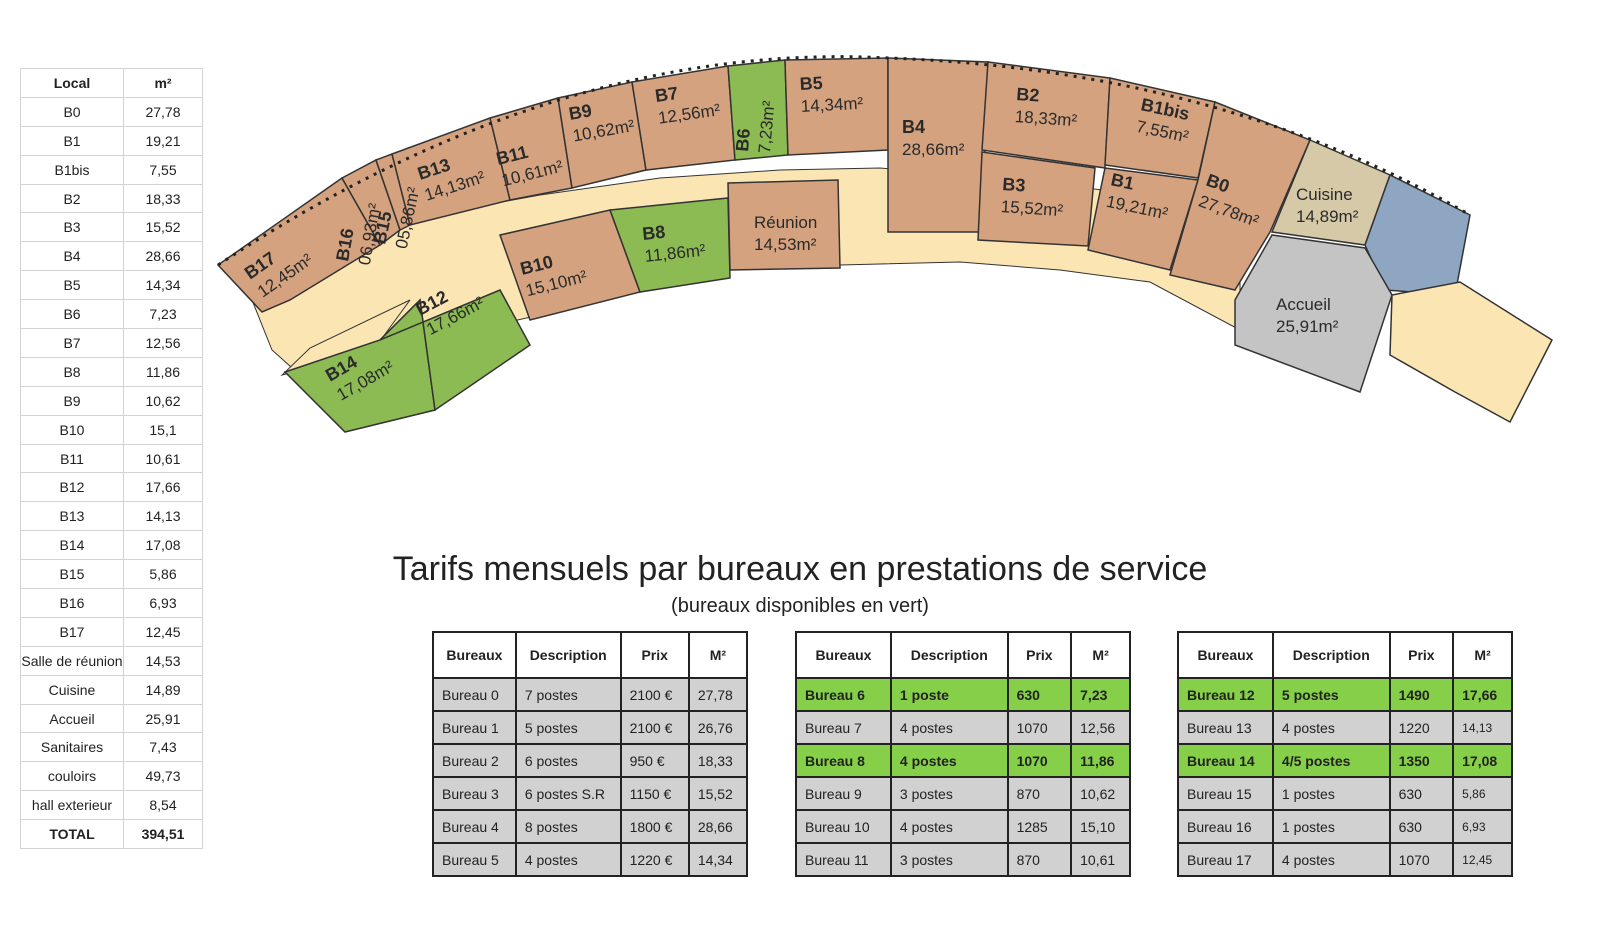 Image resolution: width=1600 pixels, height=951 pixels. I want to click on pricing-header-m2: M², so click(718, 655).